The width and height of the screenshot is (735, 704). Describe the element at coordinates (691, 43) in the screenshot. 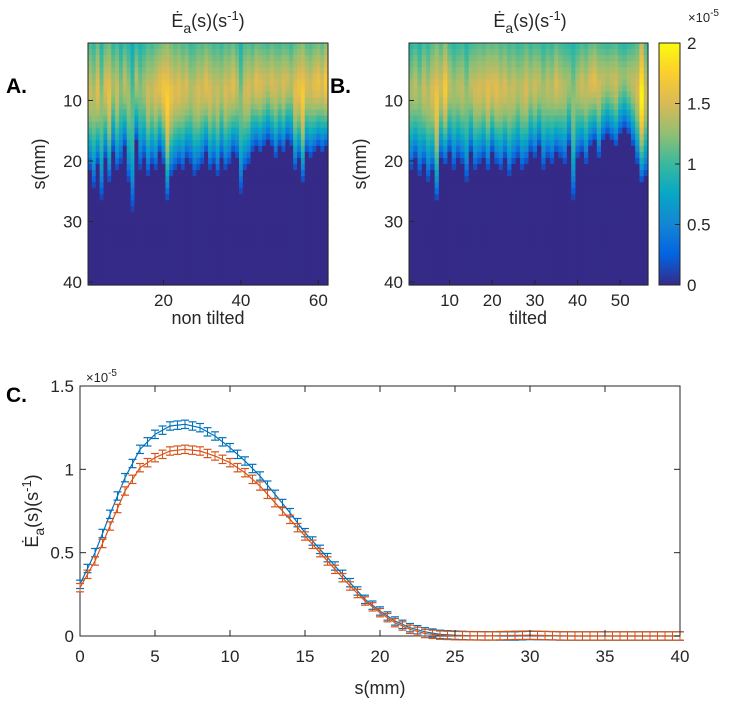

I see `colorbar-tick-label: 2` at that location.